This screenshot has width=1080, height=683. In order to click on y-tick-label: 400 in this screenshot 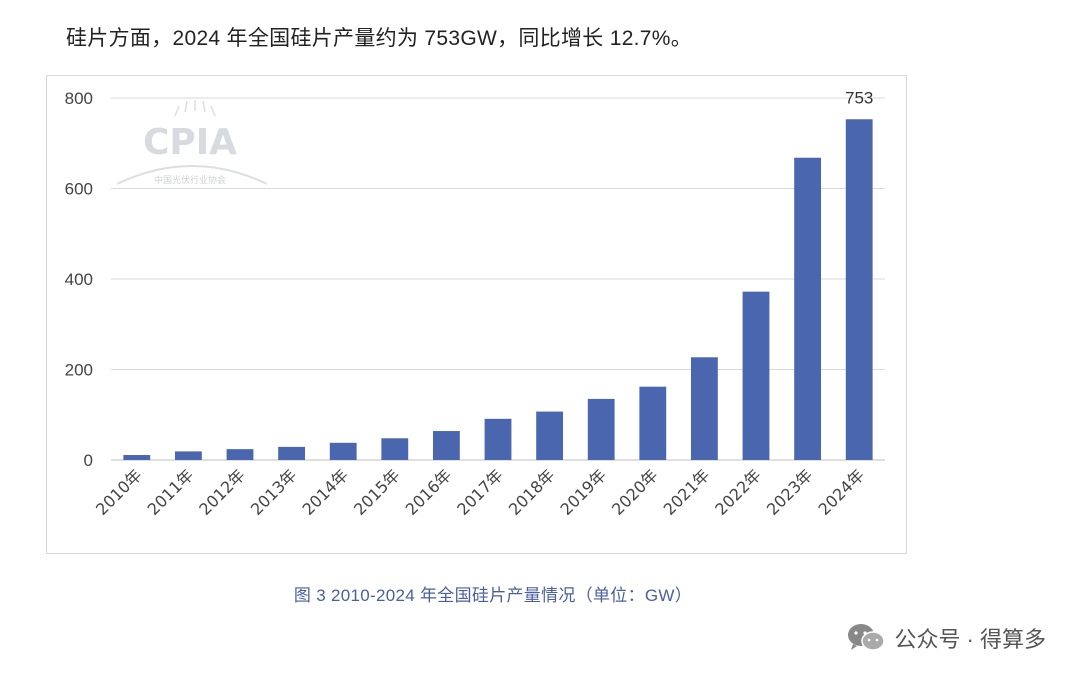, I will do `click(79, 279)`.